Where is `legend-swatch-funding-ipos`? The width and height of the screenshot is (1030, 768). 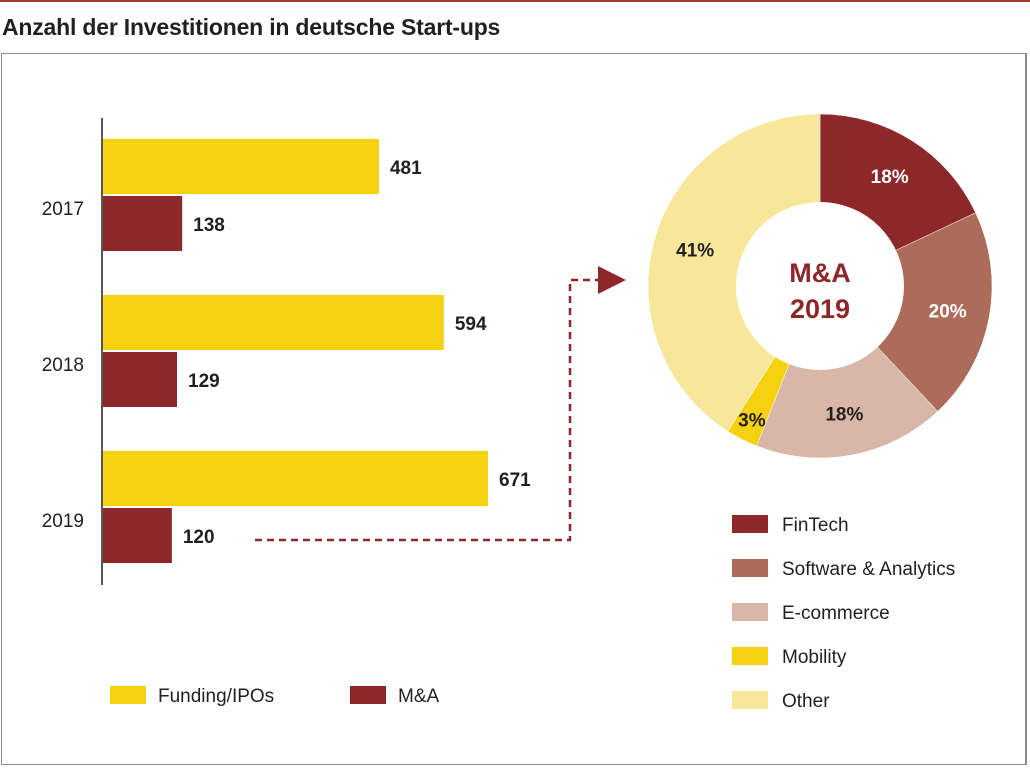 legend-swatch-funding-ipos is located at coordinates (128, 695).